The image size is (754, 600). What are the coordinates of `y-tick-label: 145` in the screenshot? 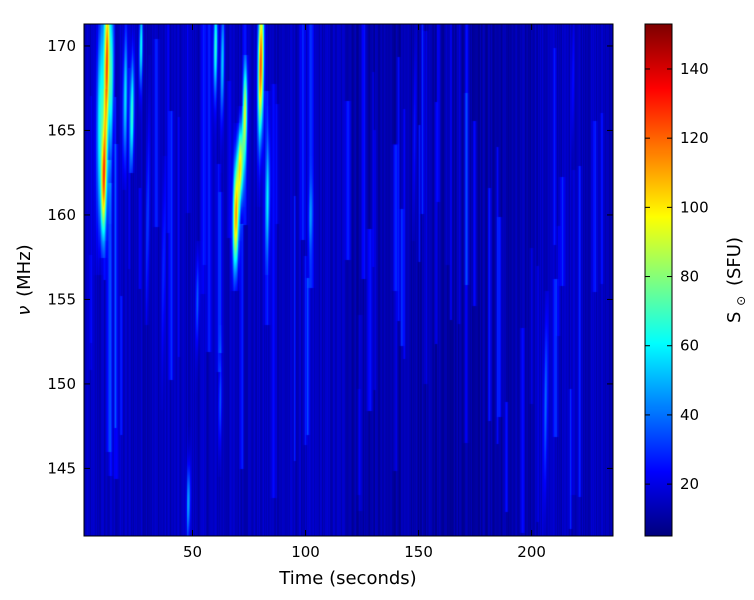 It's located at (61, 468).